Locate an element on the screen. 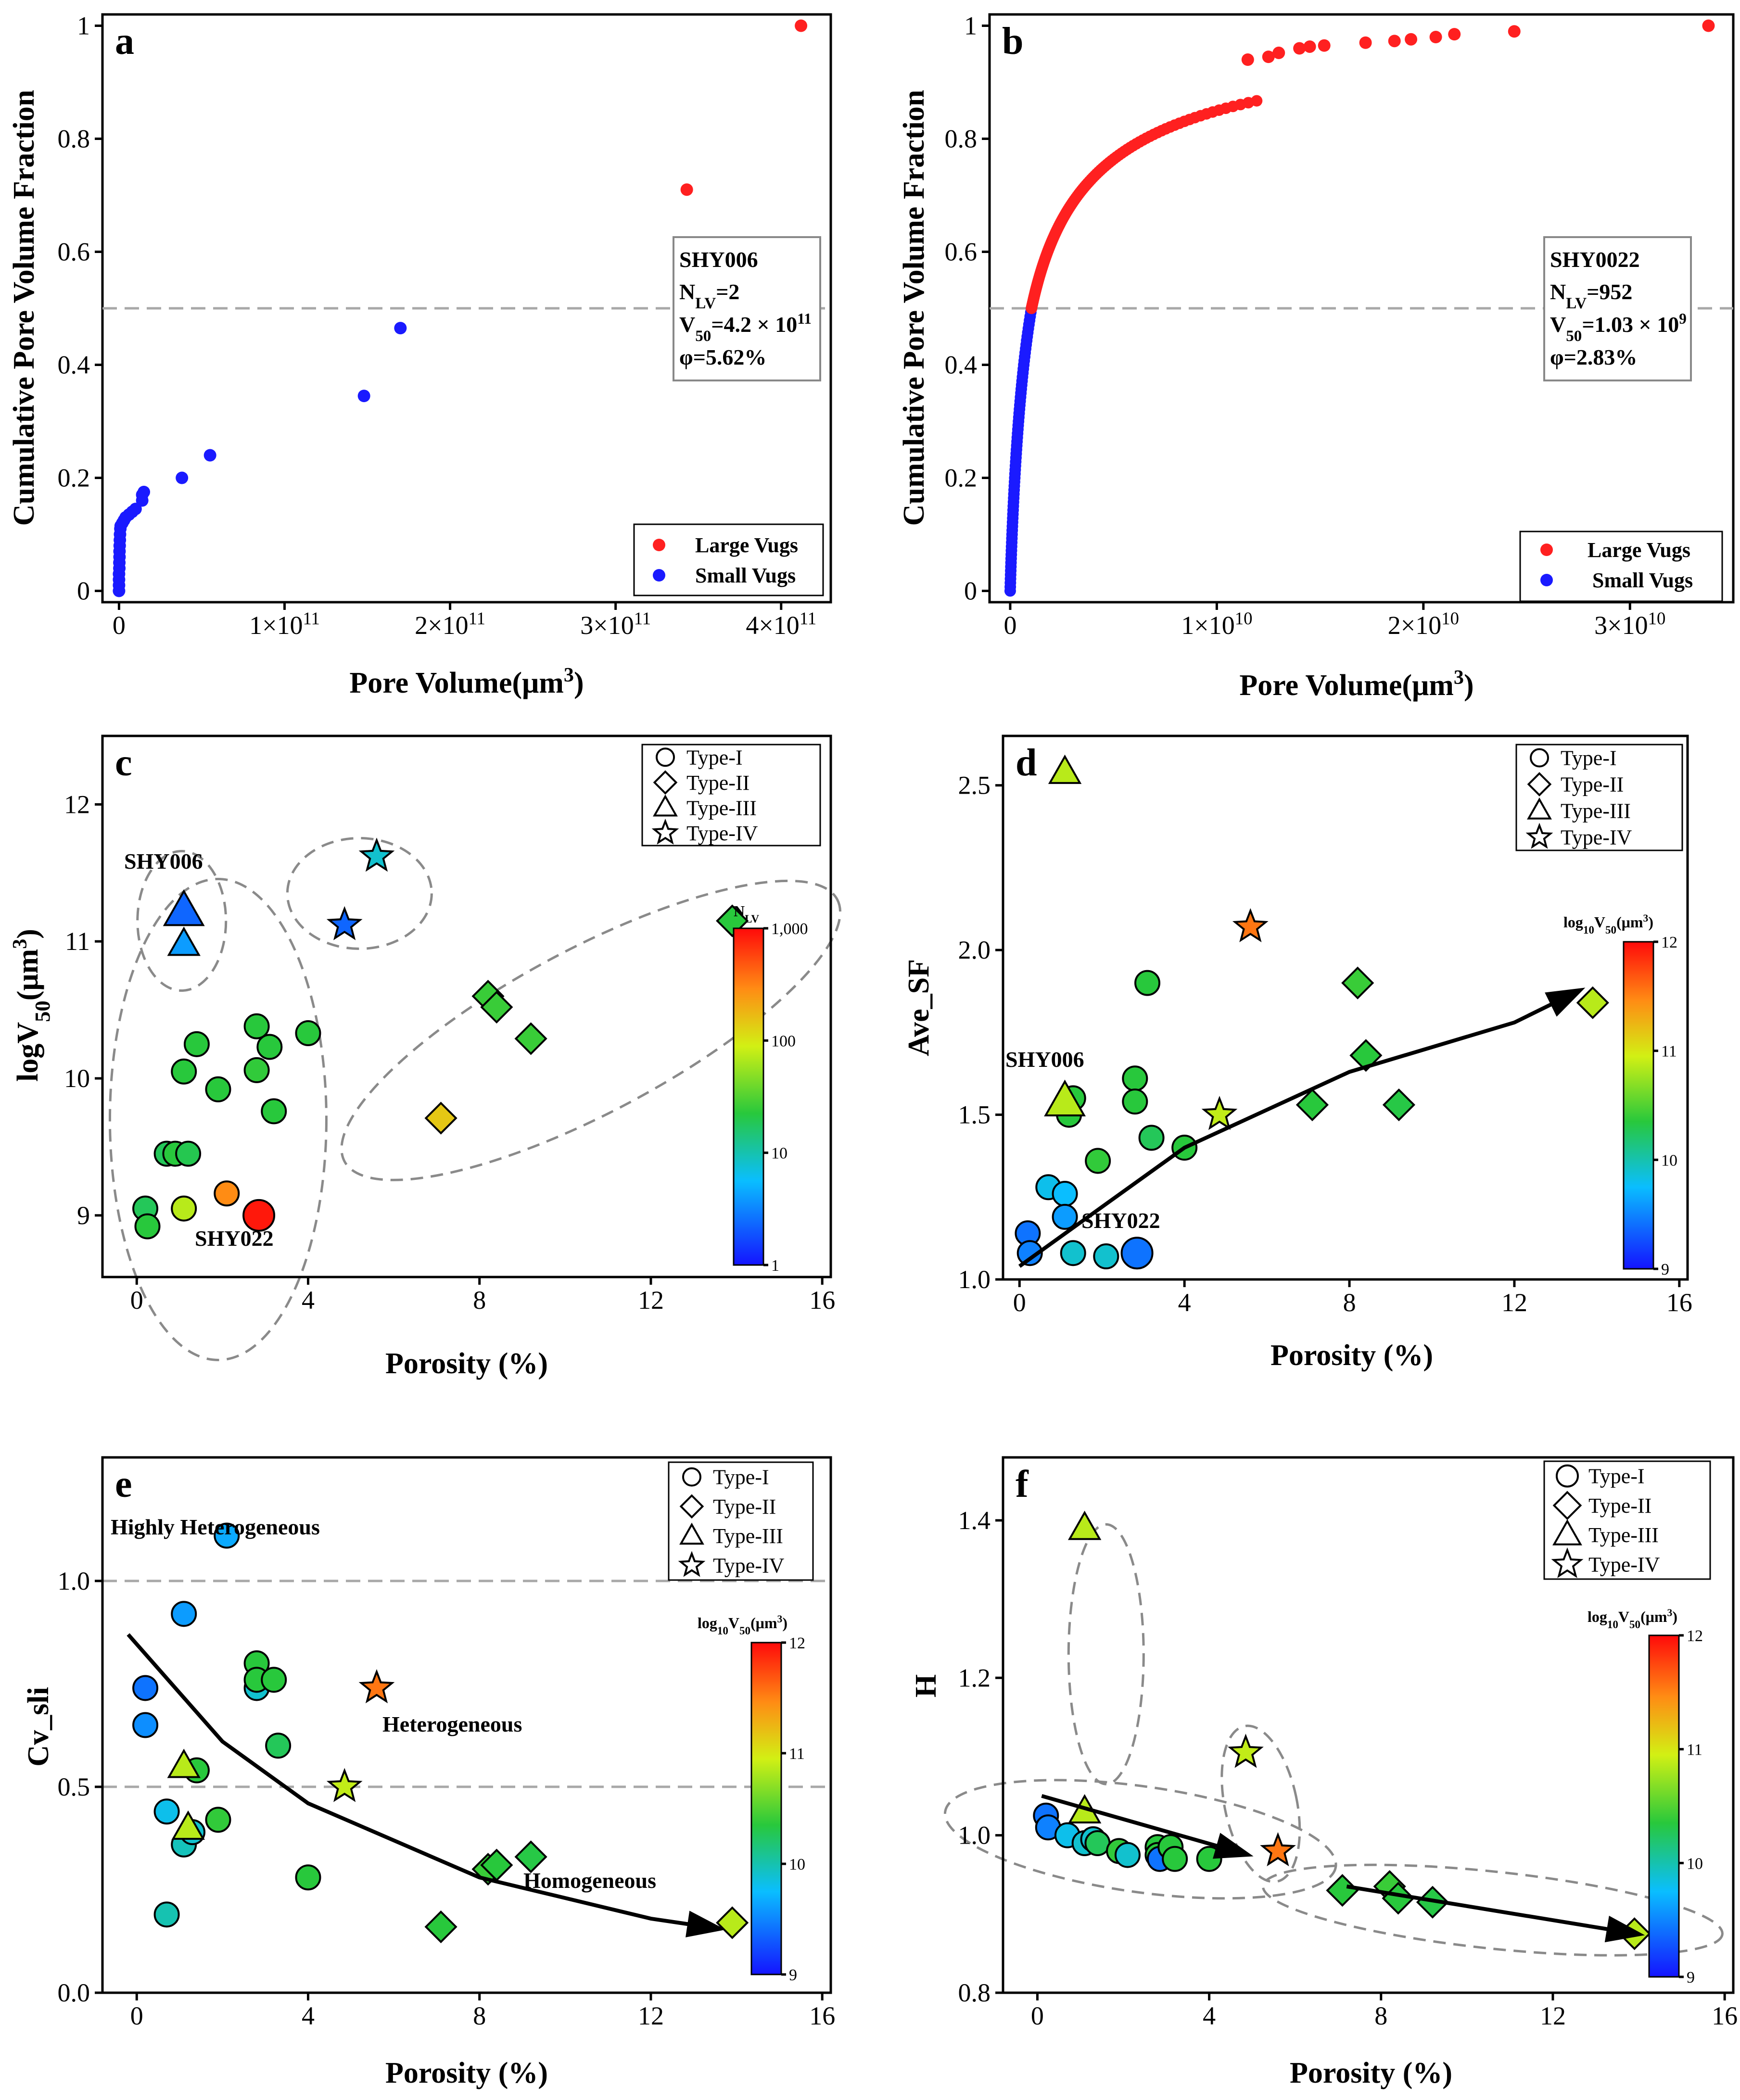 The width and height of the screenshot is (1740, 2100). info-sample: SHY0022 is located at coordinates (1595, 259).